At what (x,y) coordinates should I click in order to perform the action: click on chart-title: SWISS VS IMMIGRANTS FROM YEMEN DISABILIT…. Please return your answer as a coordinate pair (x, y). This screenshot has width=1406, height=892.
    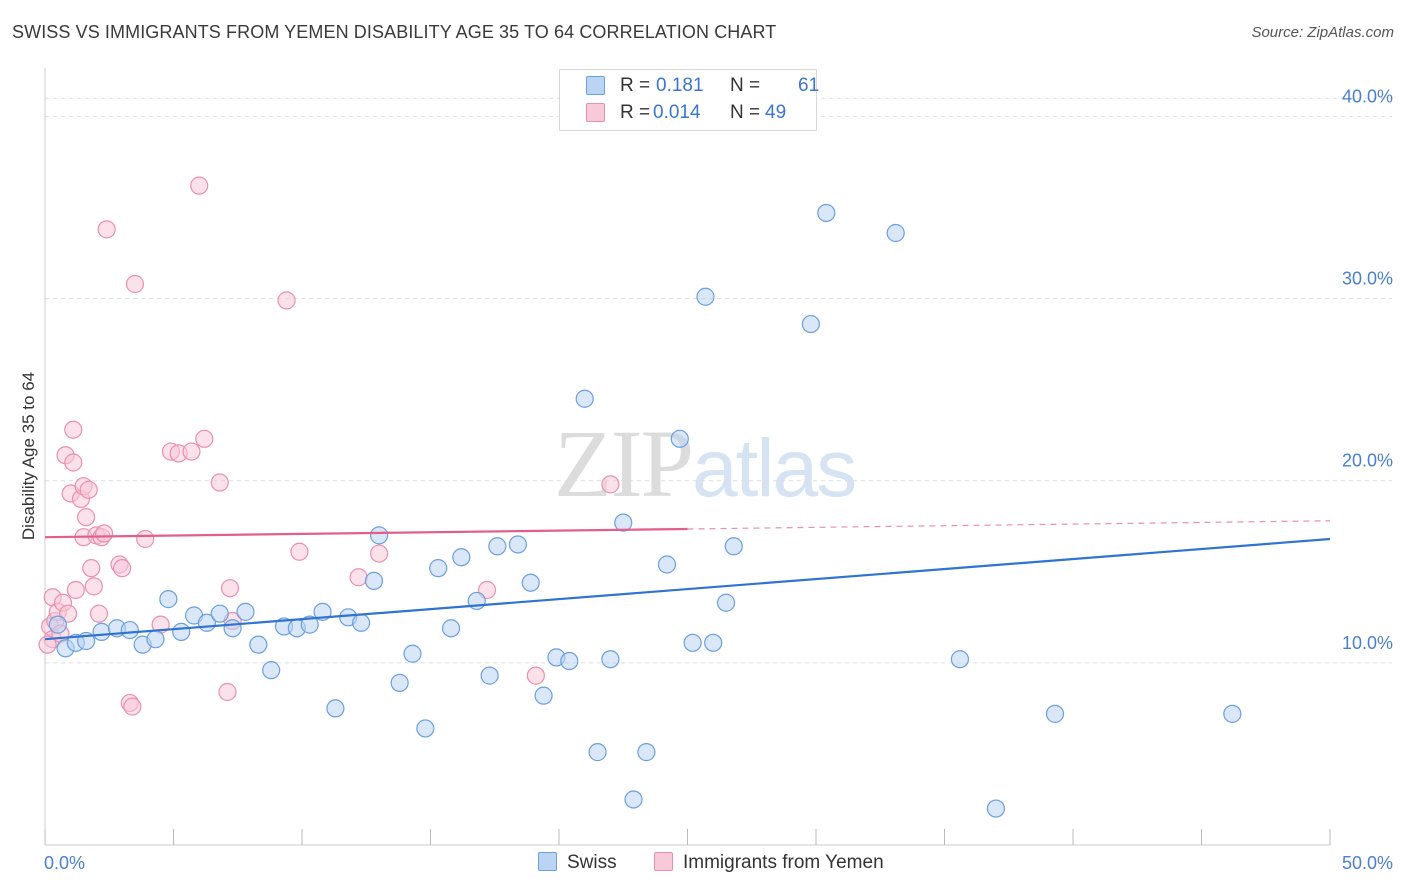
    Looking at the image, I should click on (394, 32).